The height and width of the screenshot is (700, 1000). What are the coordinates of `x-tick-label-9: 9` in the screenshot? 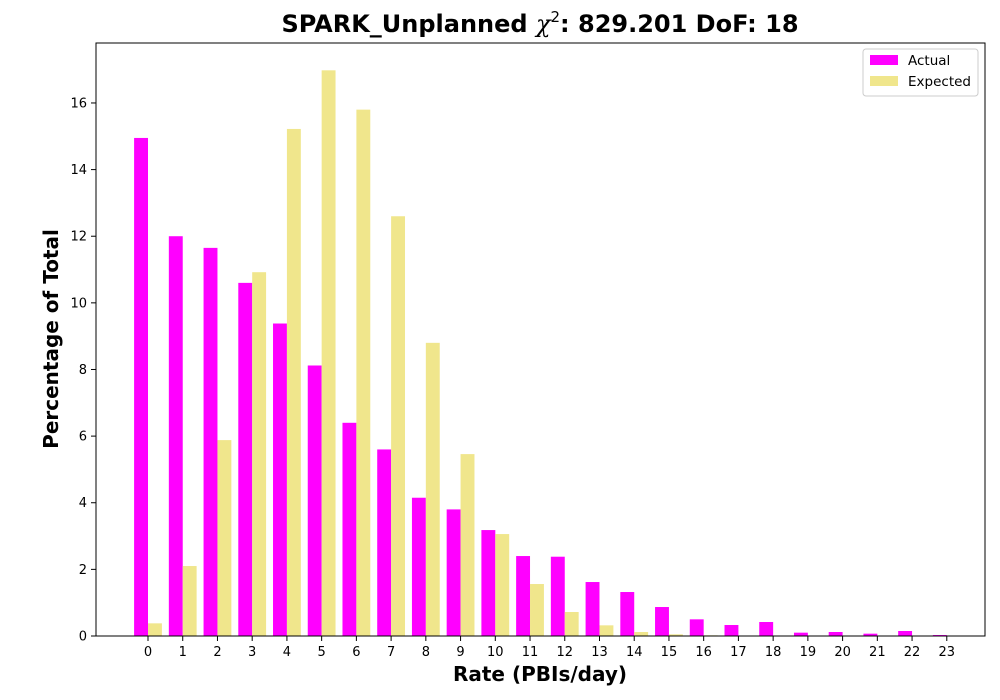 It's located at (460, 652).